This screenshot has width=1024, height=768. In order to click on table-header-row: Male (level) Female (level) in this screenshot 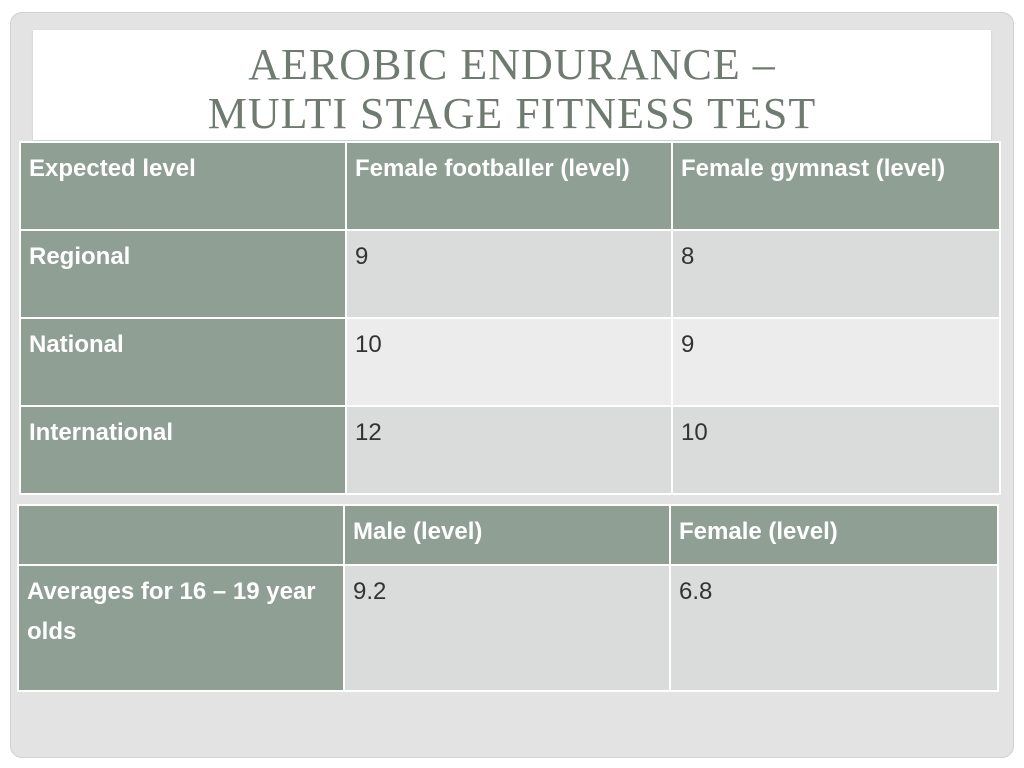, I will do `click(508, 535)`.